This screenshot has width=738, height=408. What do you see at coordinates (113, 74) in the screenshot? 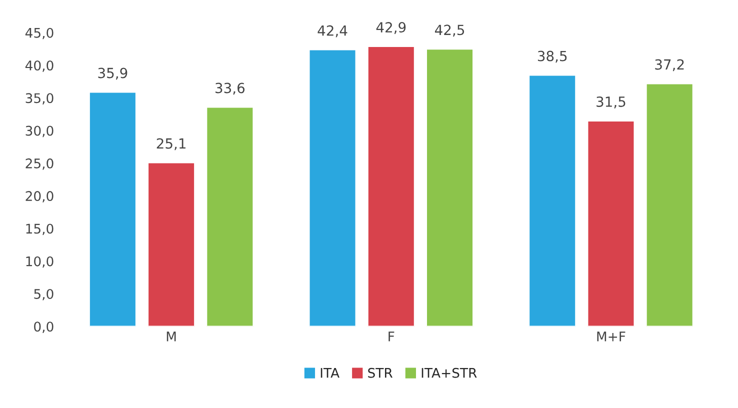
I see `data-label: 35,9` at bounding box center [113, 74].